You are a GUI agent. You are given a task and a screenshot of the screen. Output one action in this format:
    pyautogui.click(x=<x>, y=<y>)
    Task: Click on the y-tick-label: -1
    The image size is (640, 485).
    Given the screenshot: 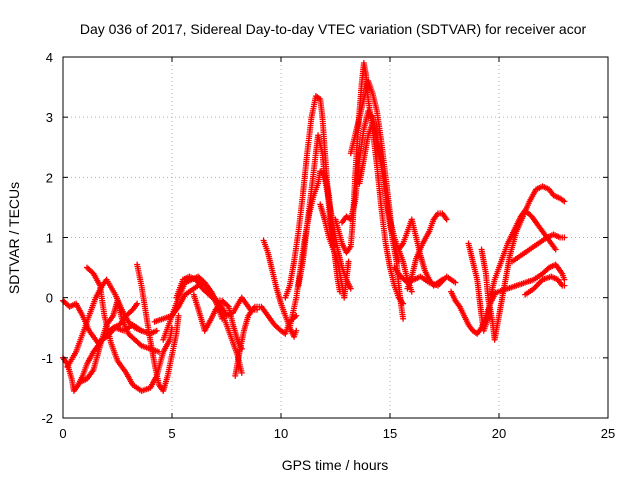 What is the action you would take?
    pyautogui.click(x=47, y=358)
    